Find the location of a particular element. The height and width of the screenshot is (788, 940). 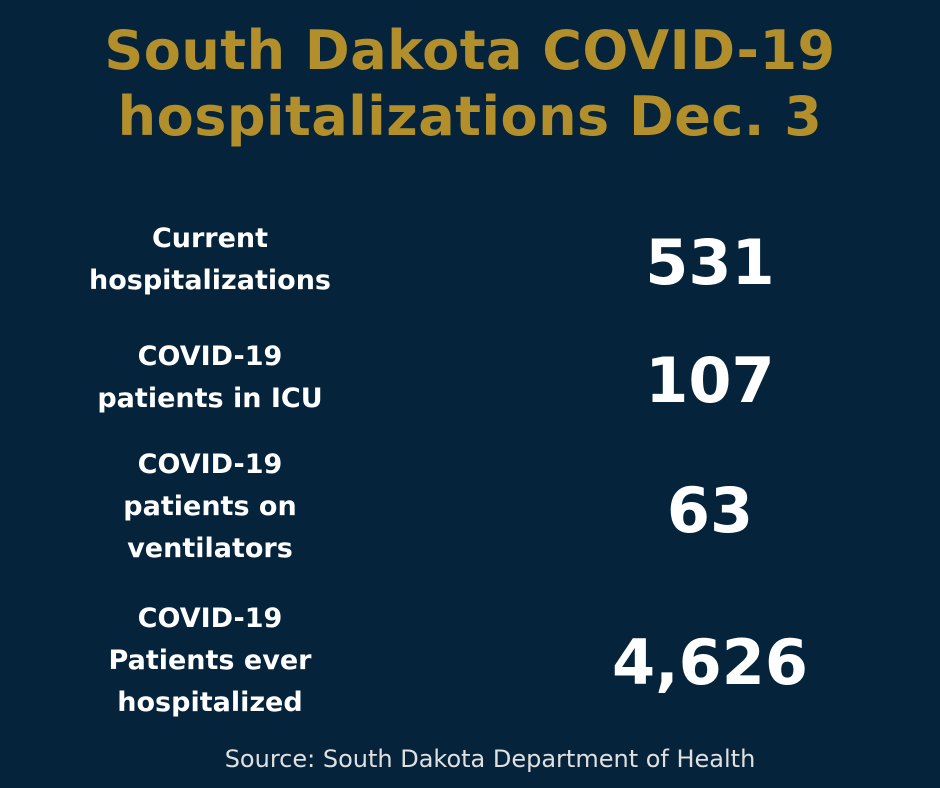

stat-label-line: Patients ever is located at coordinates (210, 660).